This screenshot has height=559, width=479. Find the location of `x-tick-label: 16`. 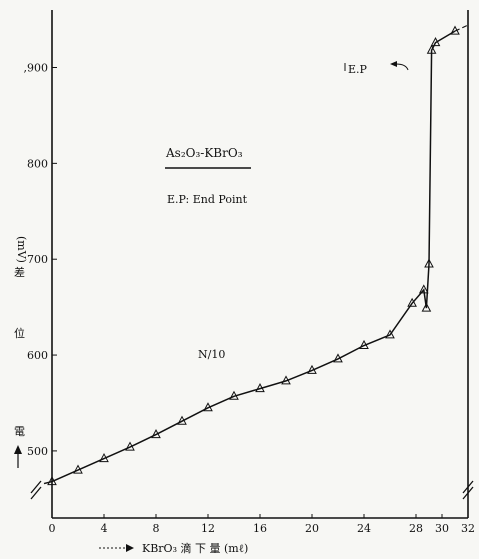

x-tick-label: 16 is located at coordinates (260, 528).